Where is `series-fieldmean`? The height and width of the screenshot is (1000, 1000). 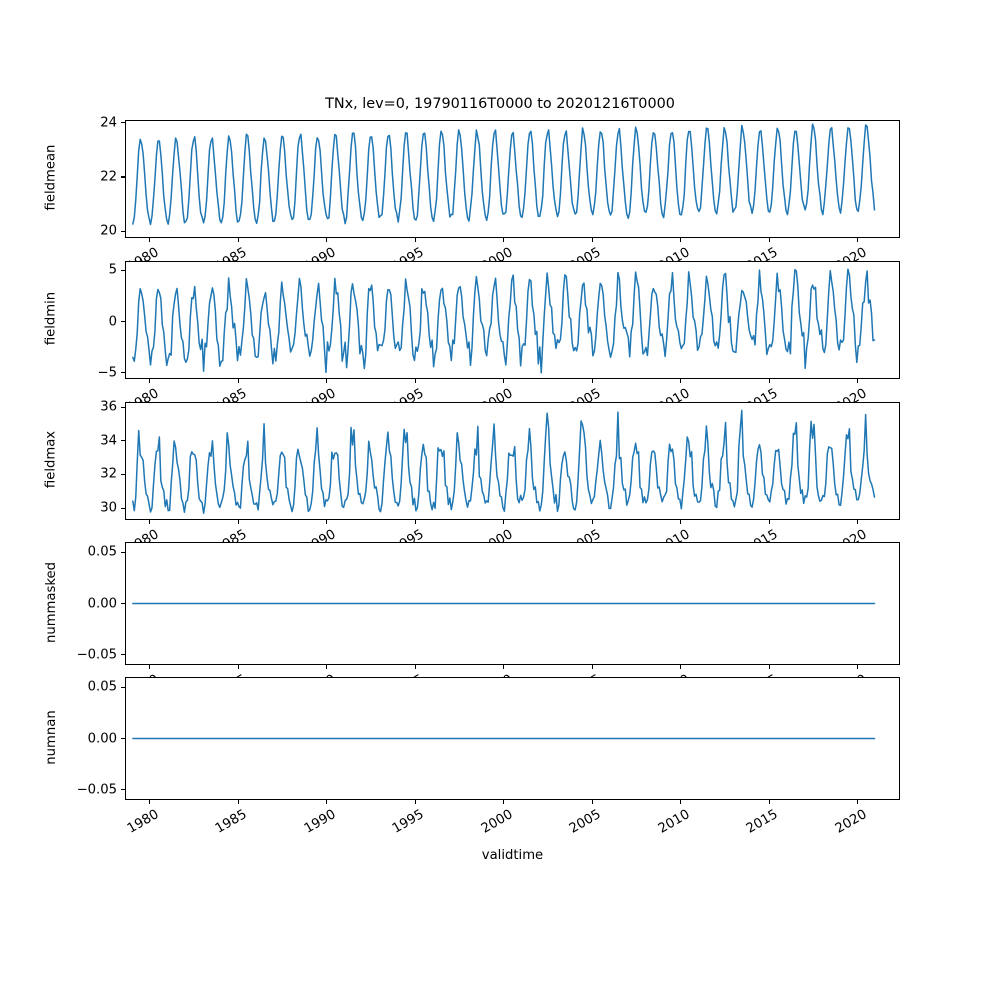 series-fieldmean is located at coordinates (504, 174).